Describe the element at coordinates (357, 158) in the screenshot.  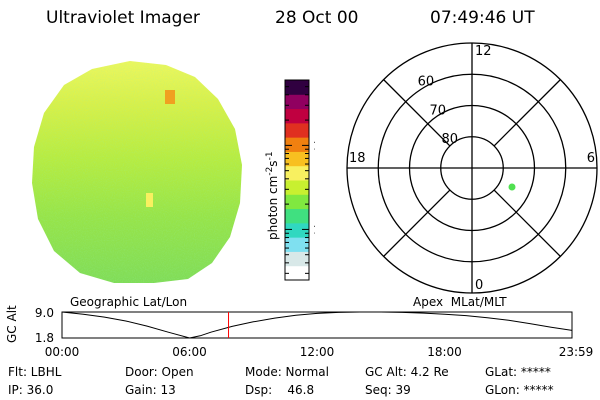
I see `mlt-label: 18` at that location.